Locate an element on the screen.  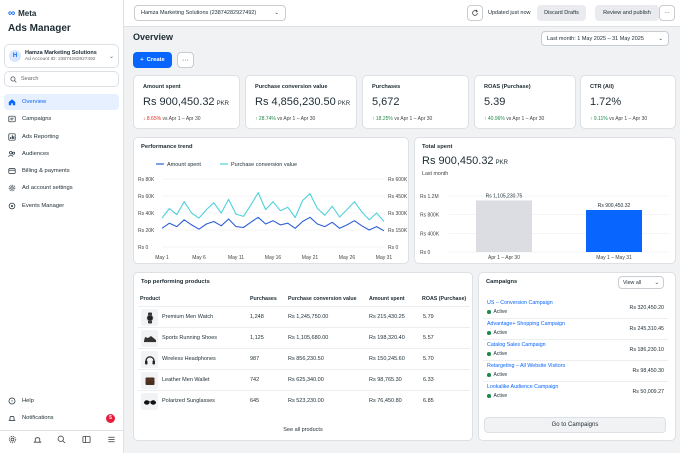
page-title: Overview is located at coordinates (153, 37).